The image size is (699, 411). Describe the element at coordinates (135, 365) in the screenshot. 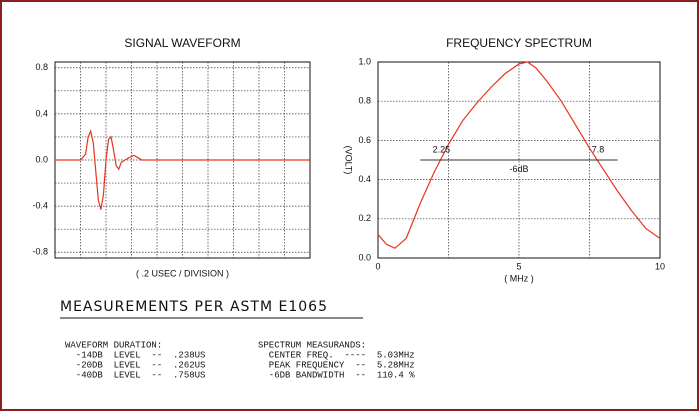

I see `measurement-line: -20DB LEVEL -- .262US` at that location.